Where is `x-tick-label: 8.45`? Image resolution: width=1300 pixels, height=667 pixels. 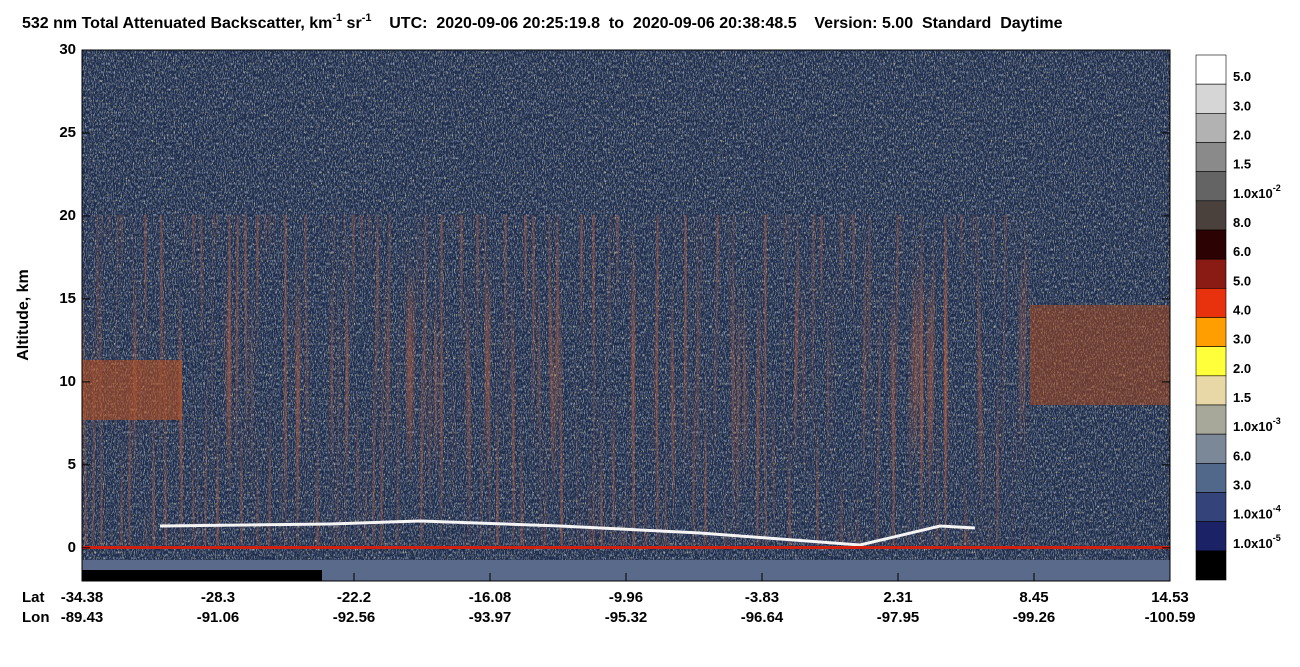
x-tick-label: 8.45 is located at coordinates (1033, 597).